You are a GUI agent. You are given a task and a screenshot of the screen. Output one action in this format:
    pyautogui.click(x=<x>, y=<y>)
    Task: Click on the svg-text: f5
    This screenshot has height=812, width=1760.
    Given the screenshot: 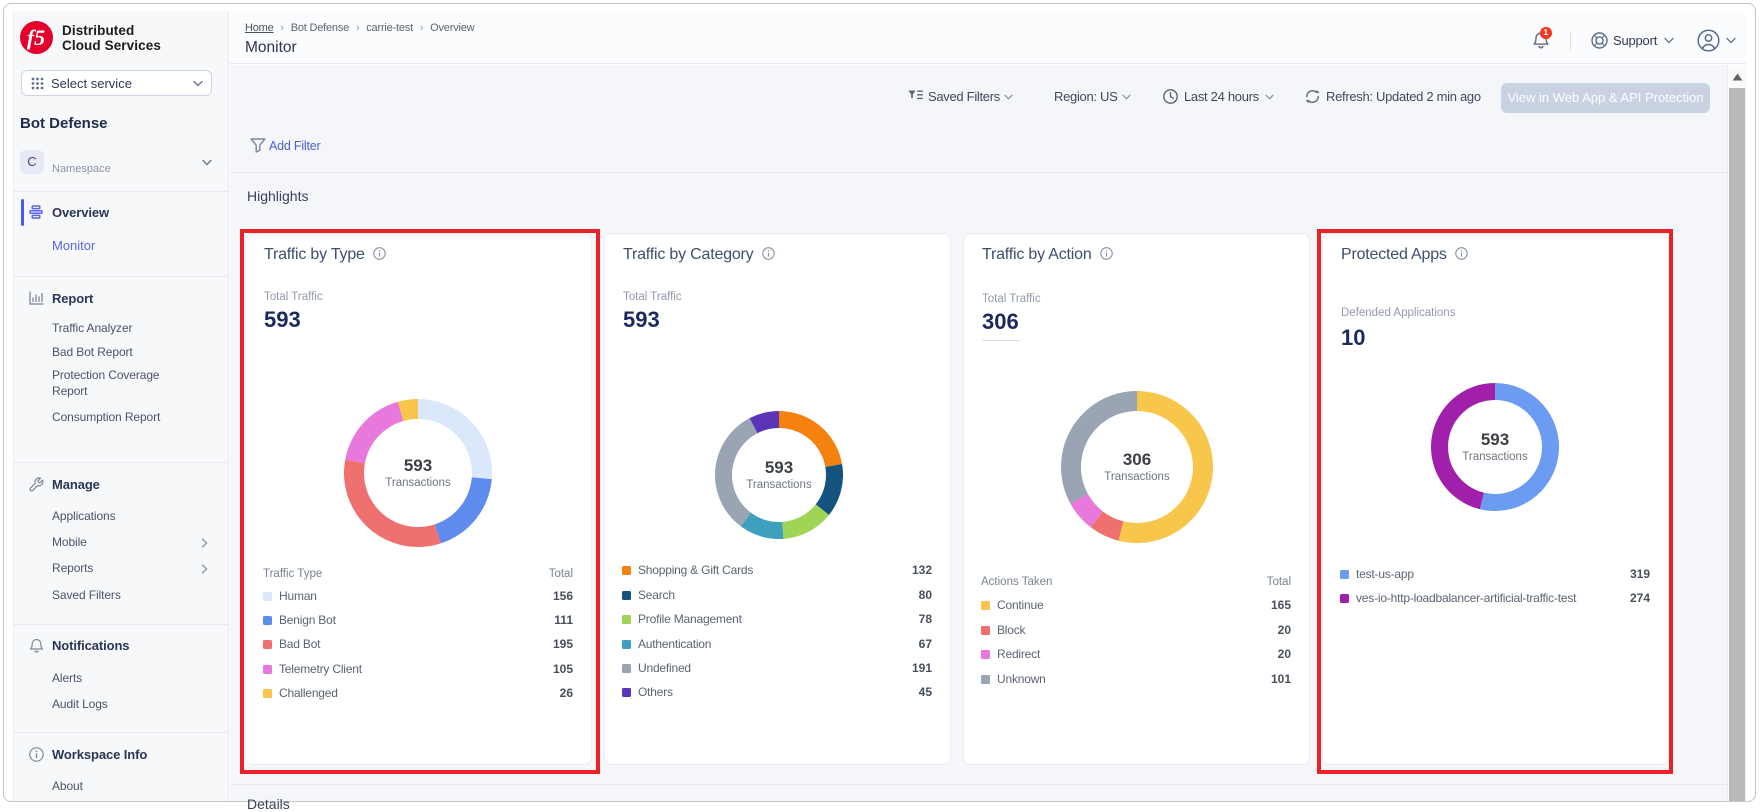 What is the action you would take?
    pyautogui.click(x=36, y=37)
    